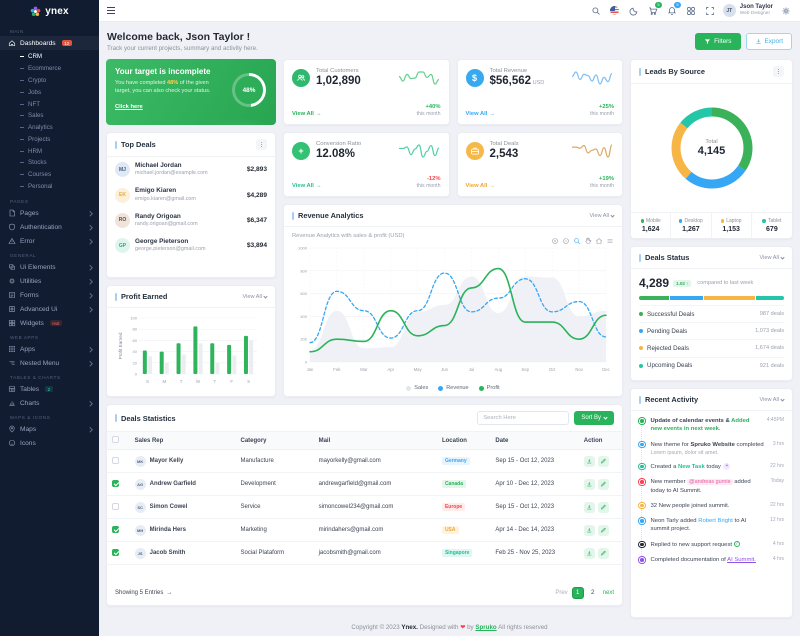 The height and width of the screenshot is (636, 800). Describe the element at coordinates (49, 281) in the screenshot. I see `sidebar-item-utilities: Utilities` at that location.